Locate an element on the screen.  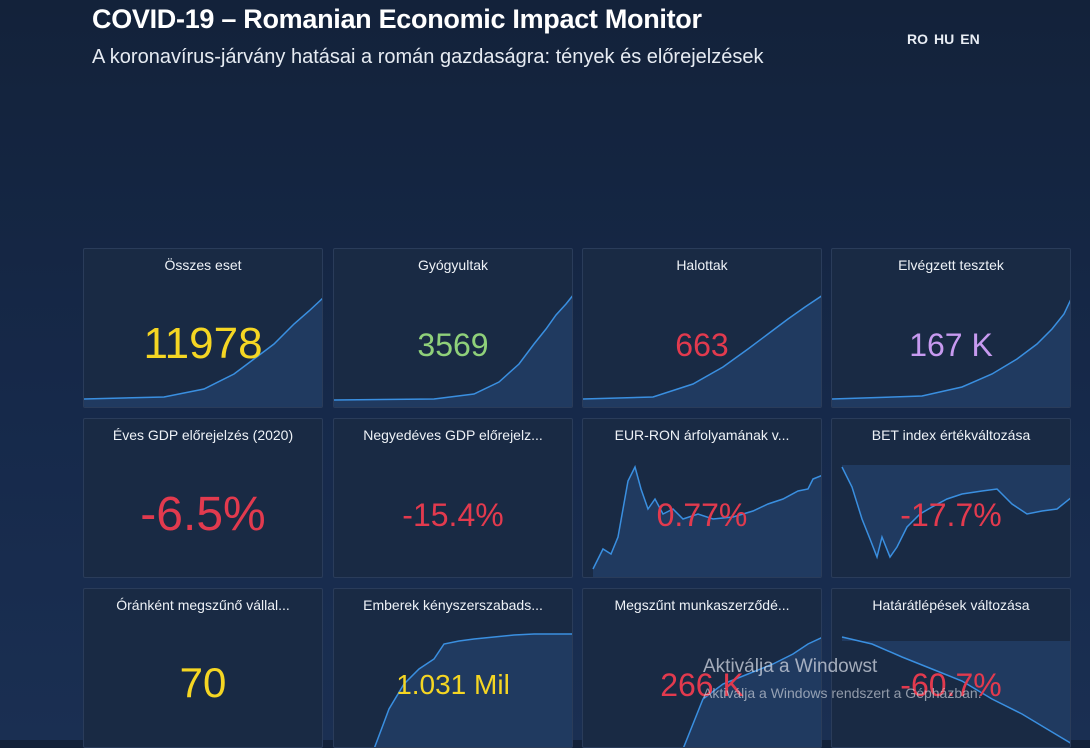
card-total-cases: Összes eset 11978 is located at coordinates (203, 328).